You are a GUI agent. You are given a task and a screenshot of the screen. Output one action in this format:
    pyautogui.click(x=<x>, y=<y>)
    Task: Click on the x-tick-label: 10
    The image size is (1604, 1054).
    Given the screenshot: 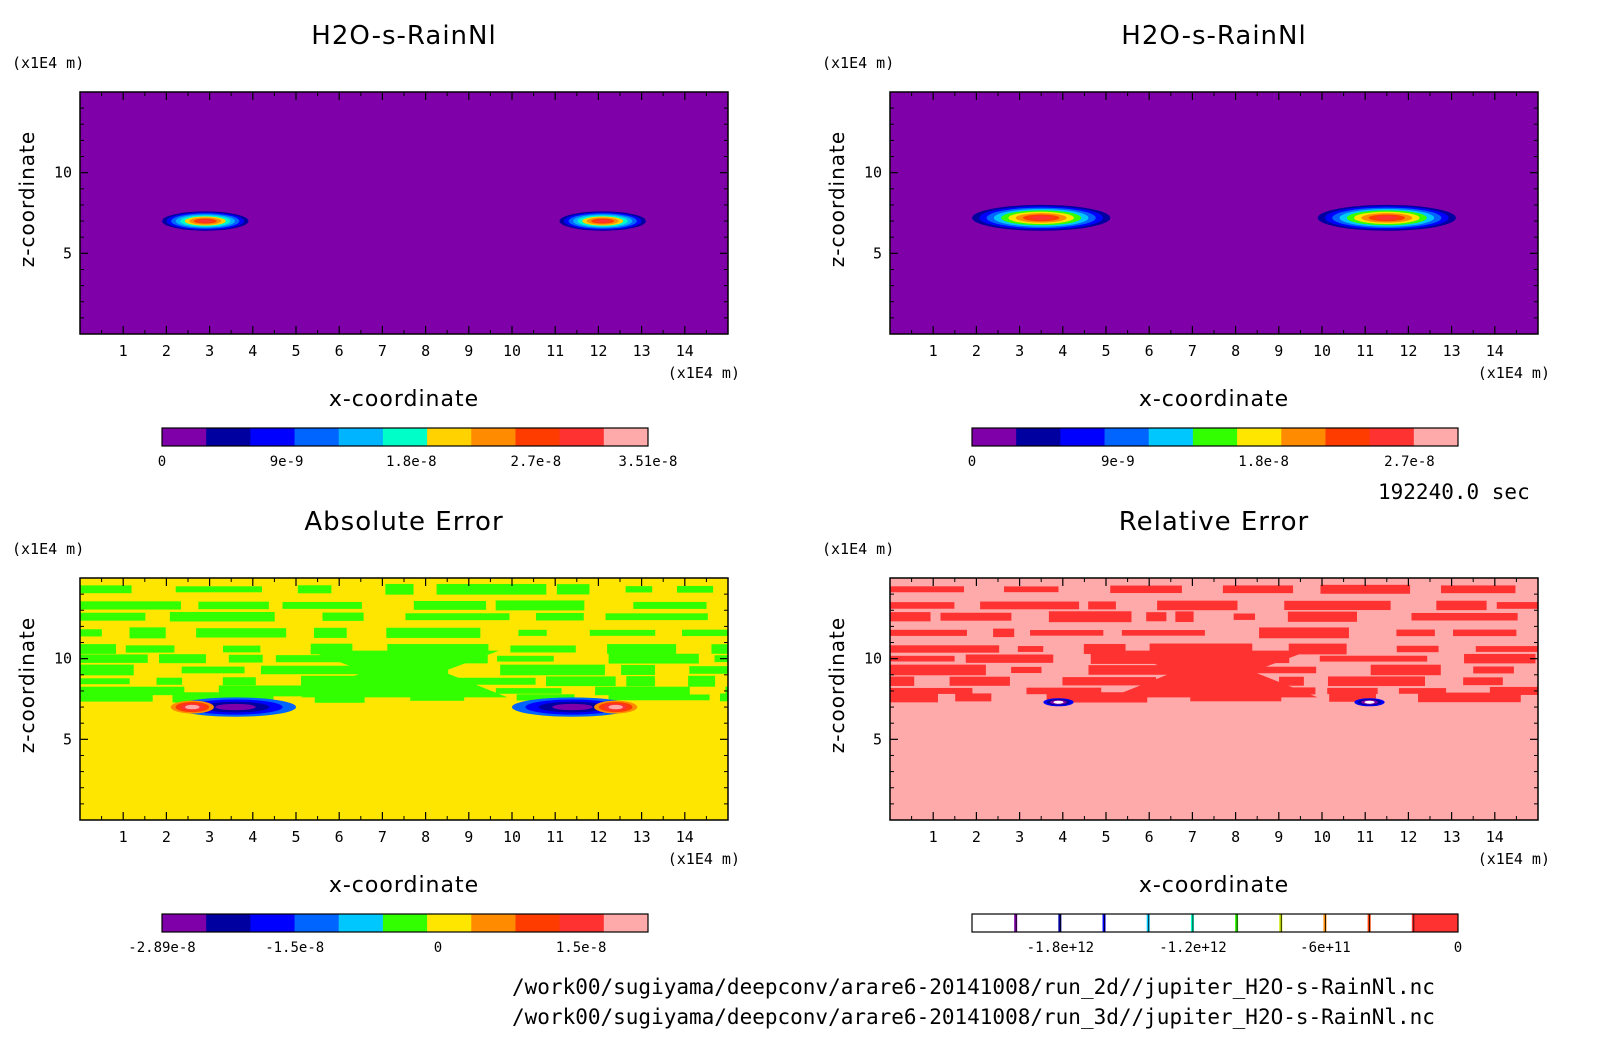 What is the action you would take?
    pyautogui.click(x=512, y=351)
    